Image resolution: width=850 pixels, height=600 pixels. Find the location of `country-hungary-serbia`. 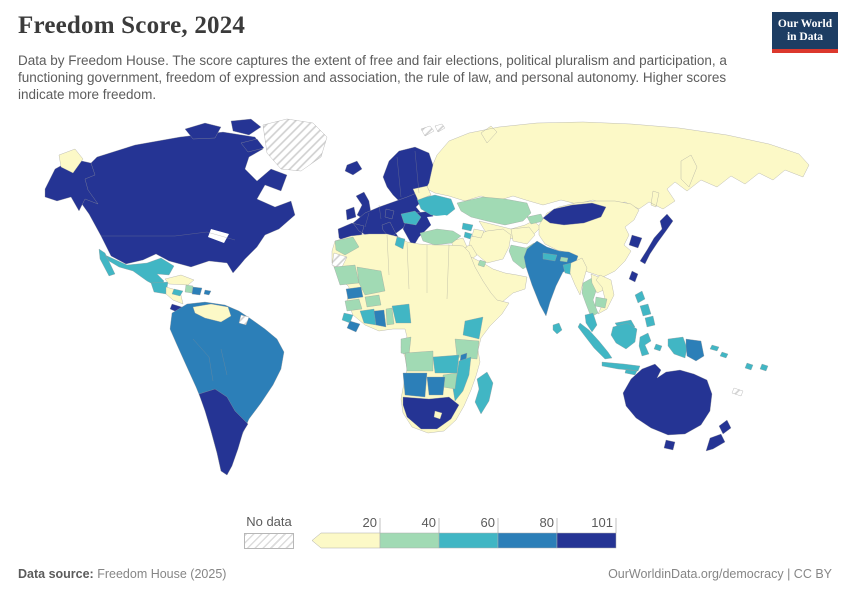

country-hungary-serbia is located at coordinates (411, 218).